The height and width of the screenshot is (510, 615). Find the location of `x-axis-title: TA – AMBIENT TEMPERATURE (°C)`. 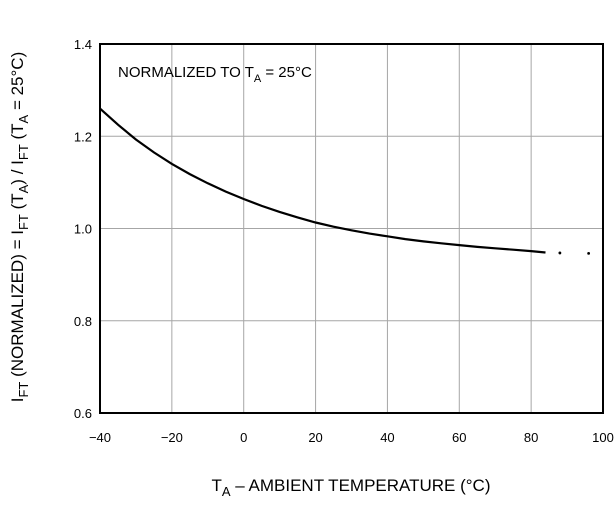

x-axis-title: TA – AMBIENT TEMPERATURE (°C) is located at coordinates (350, 487).